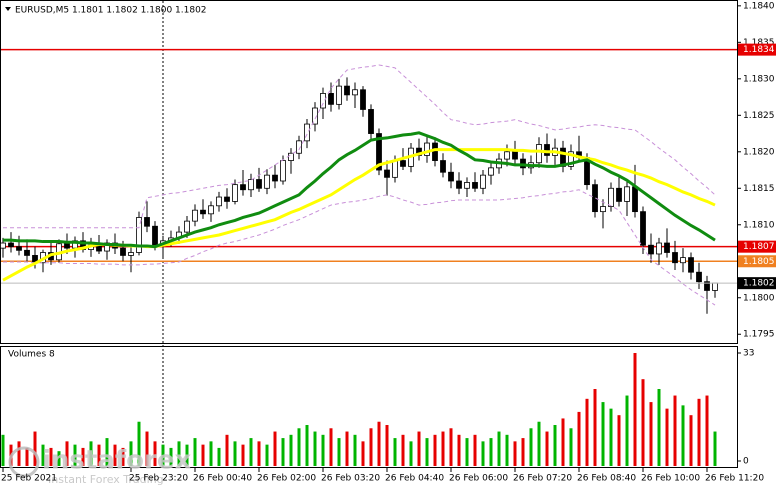  Describe the element at coordinates (106, 479) in the screenshot. I see `watermark-tagline: Instant Forex Trading` at that location.